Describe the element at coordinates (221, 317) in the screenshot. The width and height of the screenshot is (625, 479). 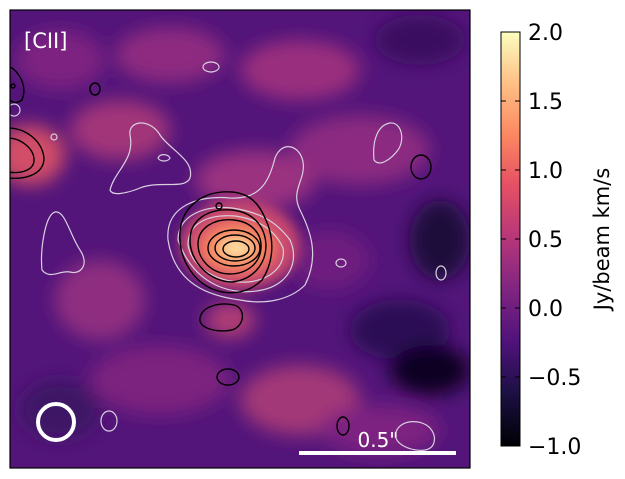
I see `black-contour-south-a` at that location.